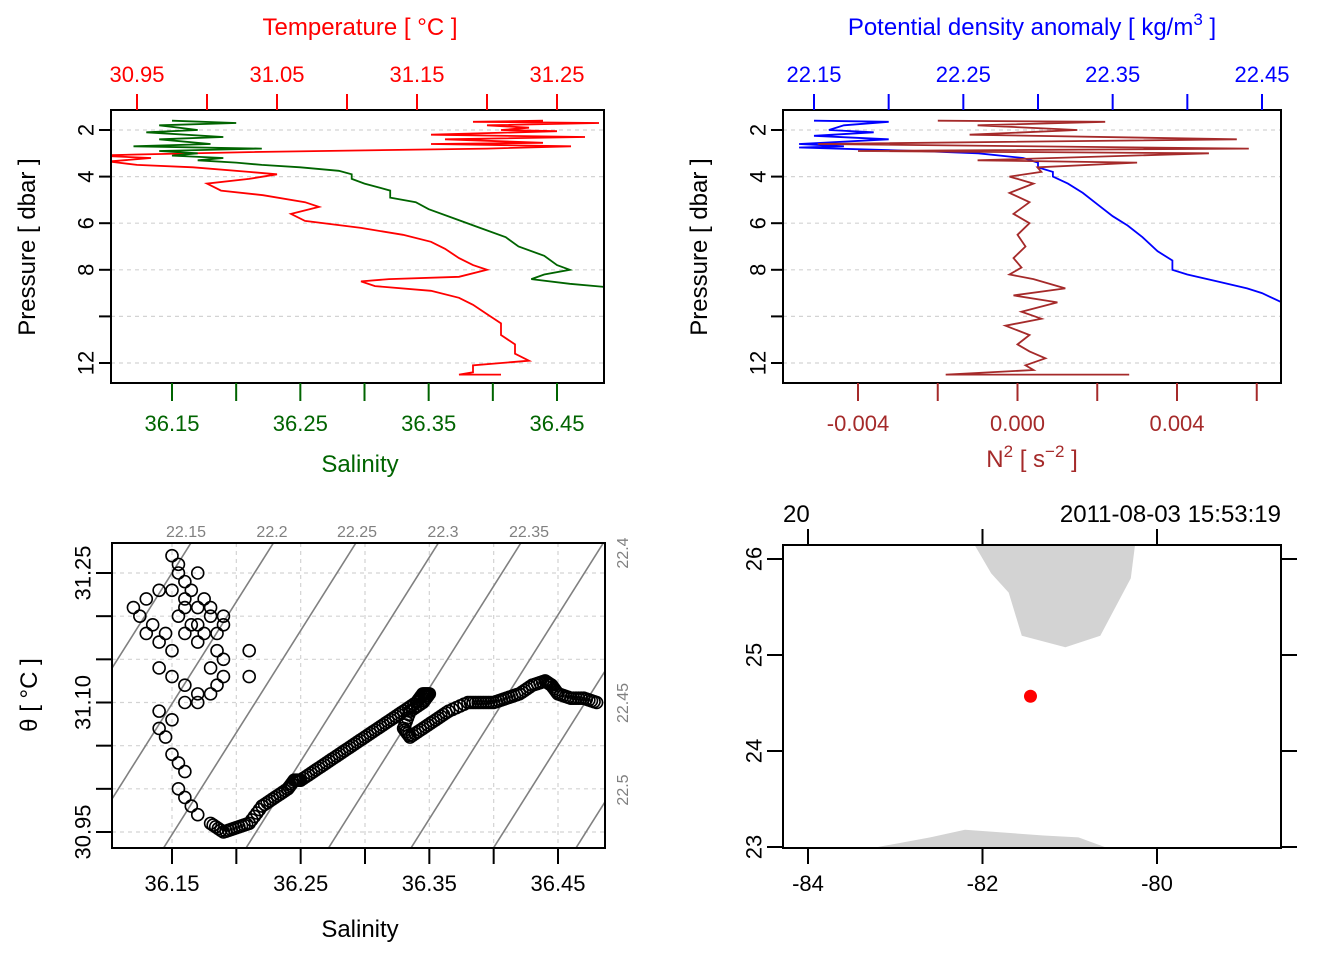 The image size is (1344, 960). Describe the element at coordinates (359, 929) in the screenshot. I see `ts-salinity-axis-title: Salinity` at that location.